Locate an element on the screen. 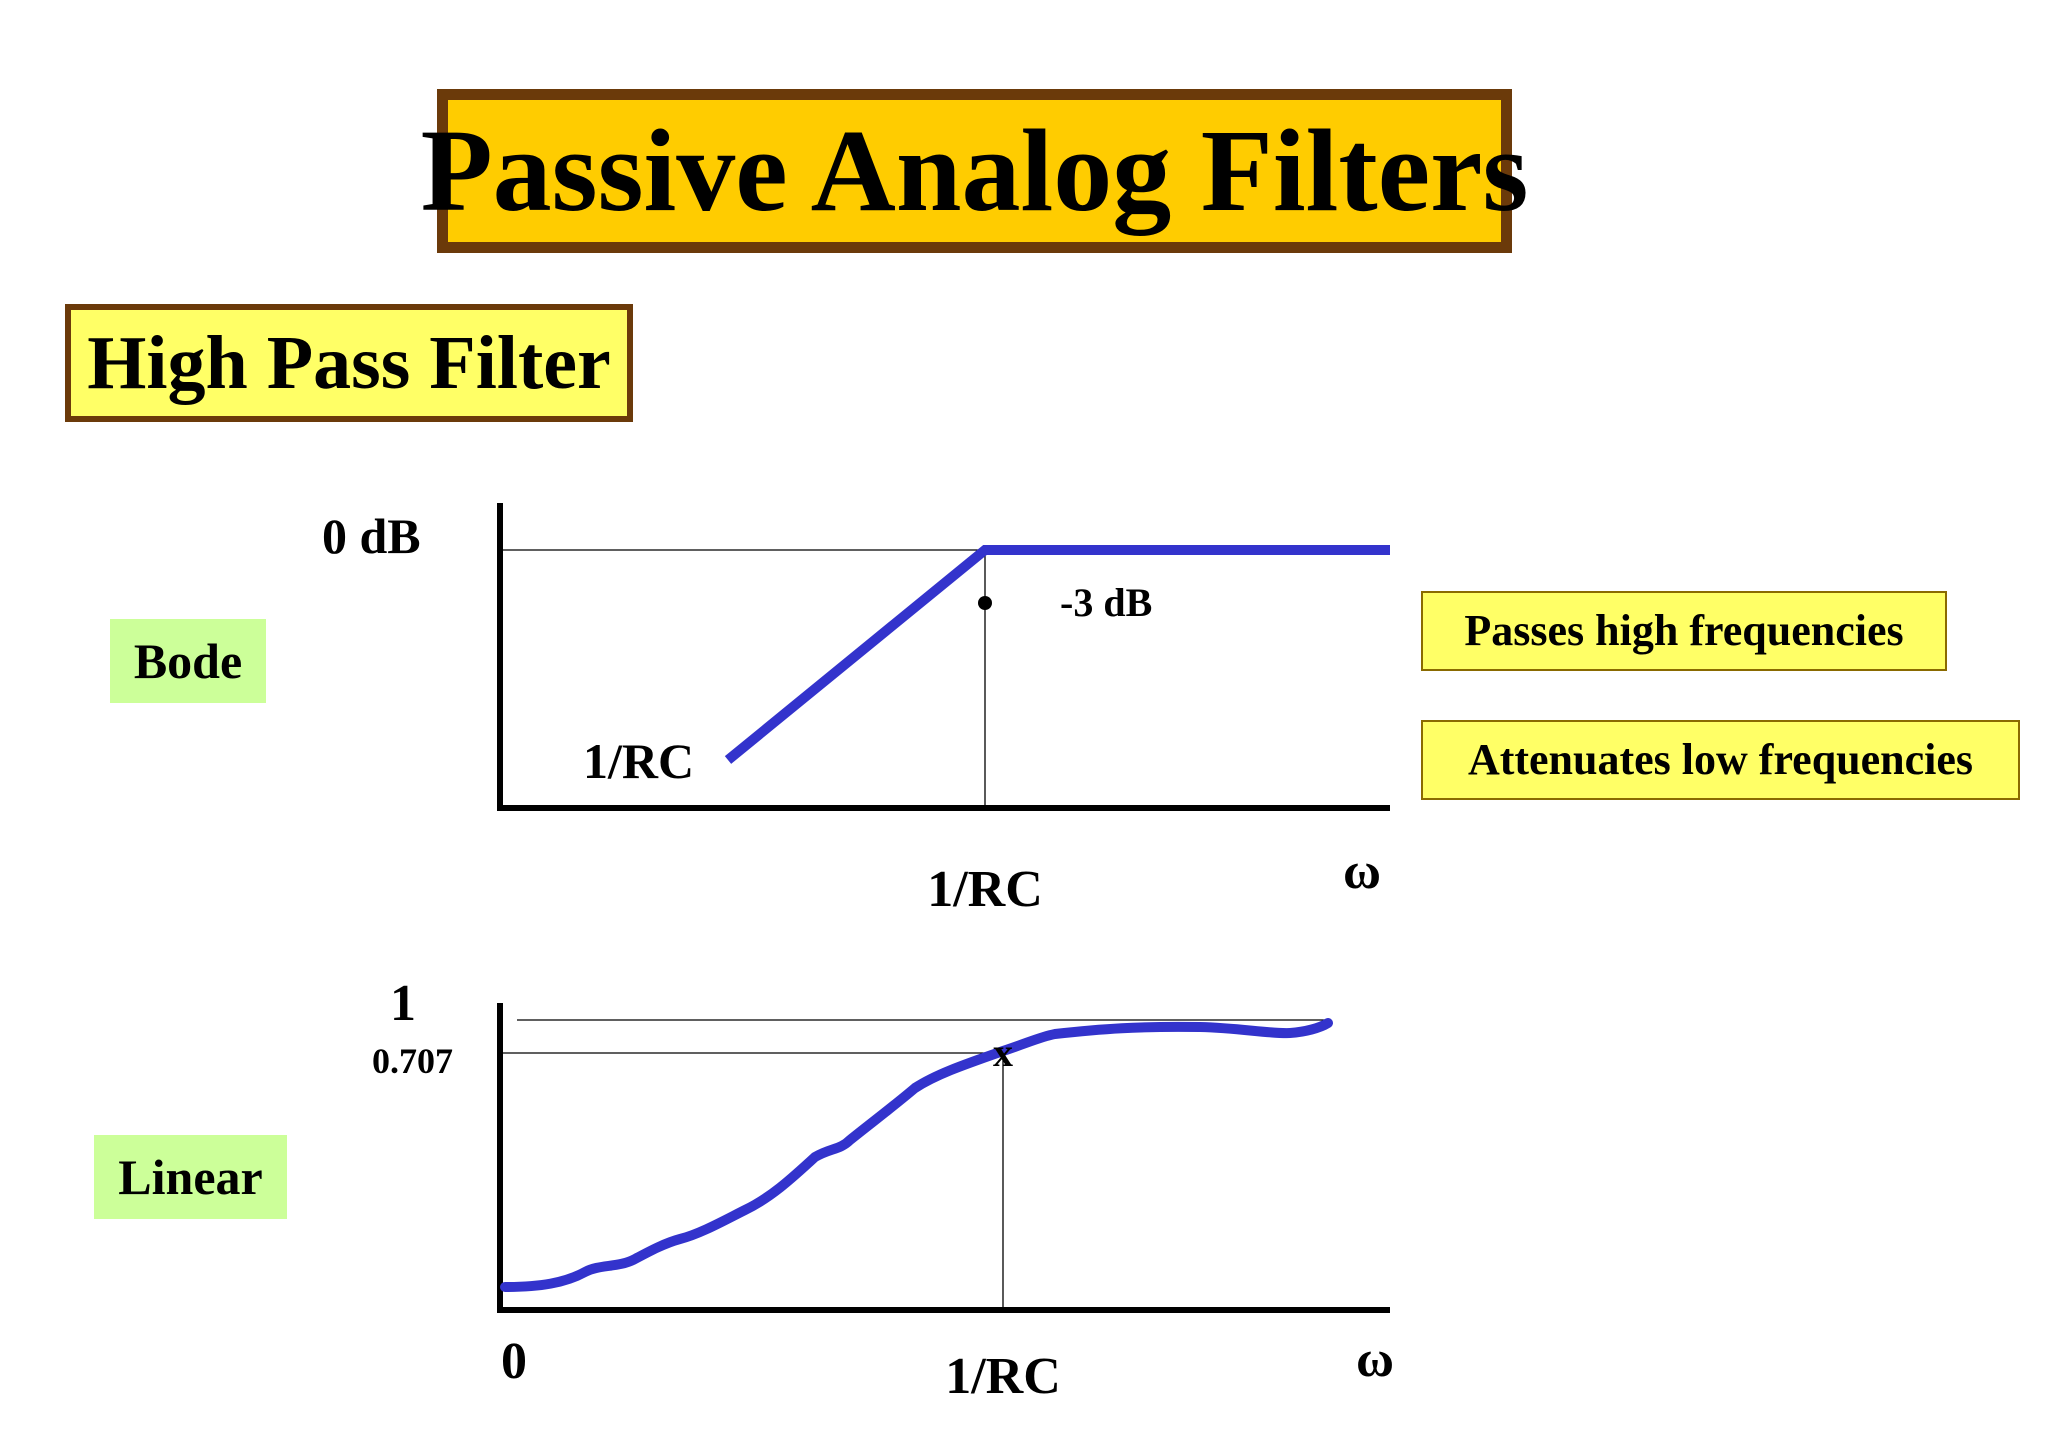 The height and width of the screenshot is (1449, 2048). passes-note: Passes high frequencies is located at coordinates (1684, 631).